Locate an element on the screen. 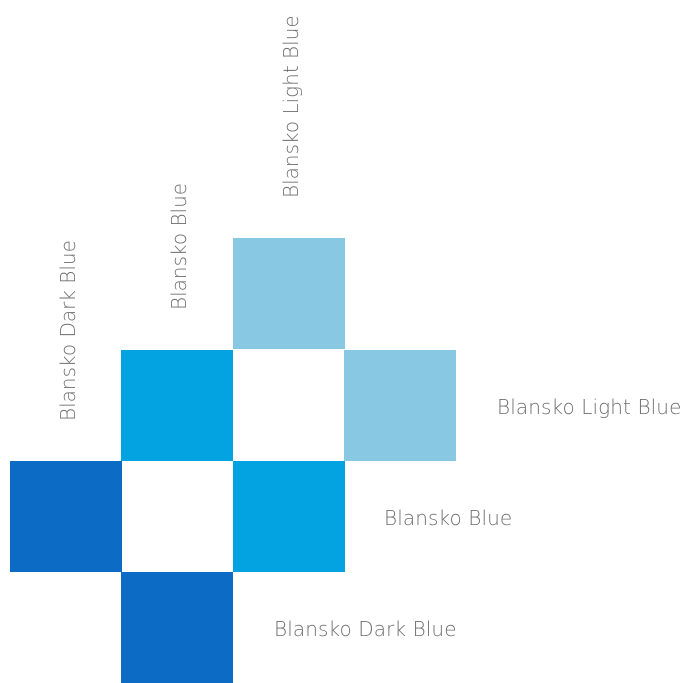  blue-swatch-left is located at coordinates (177, 405).